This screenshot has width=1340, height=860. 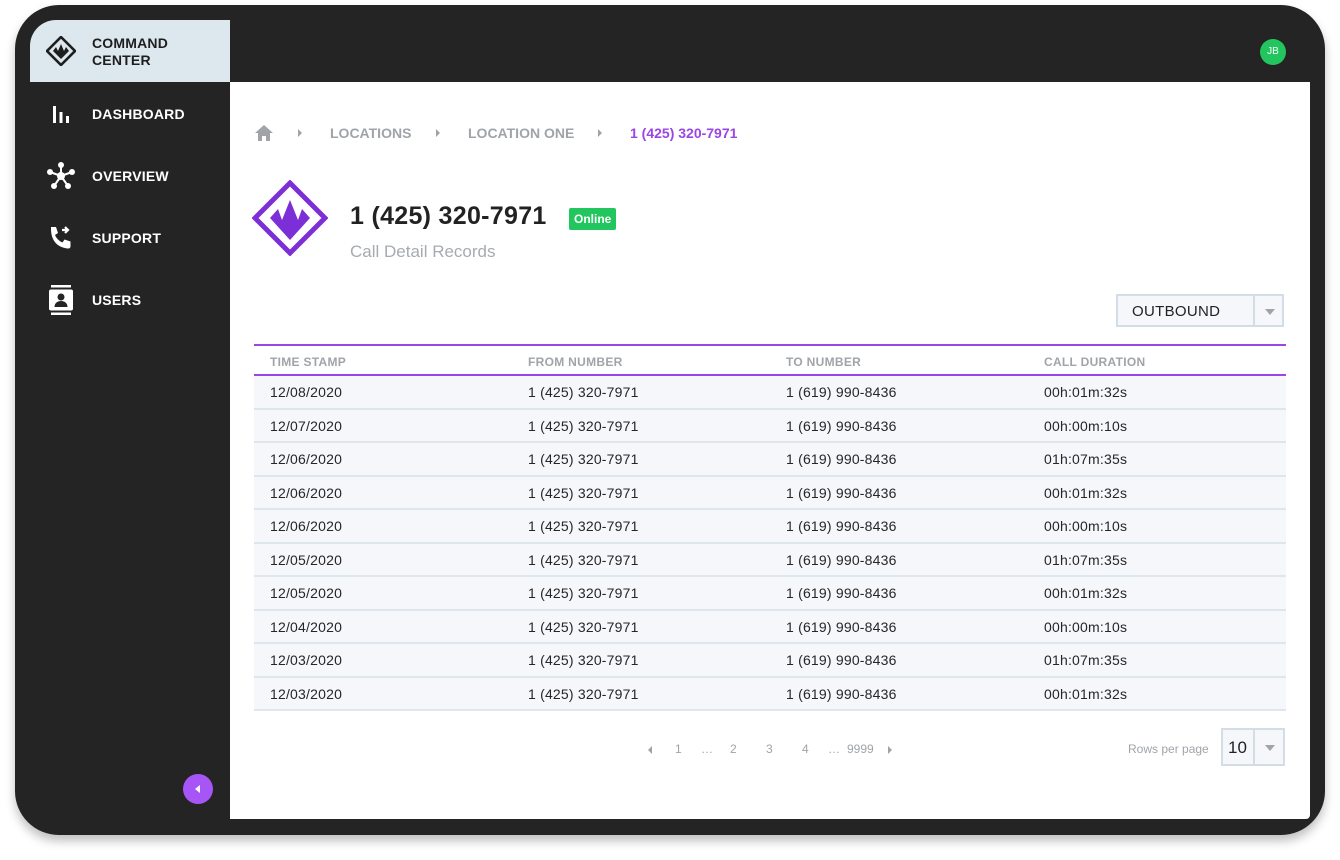 I want to click on breadcrumb-locations: LOCATIONS, so click(x=371, y=133).